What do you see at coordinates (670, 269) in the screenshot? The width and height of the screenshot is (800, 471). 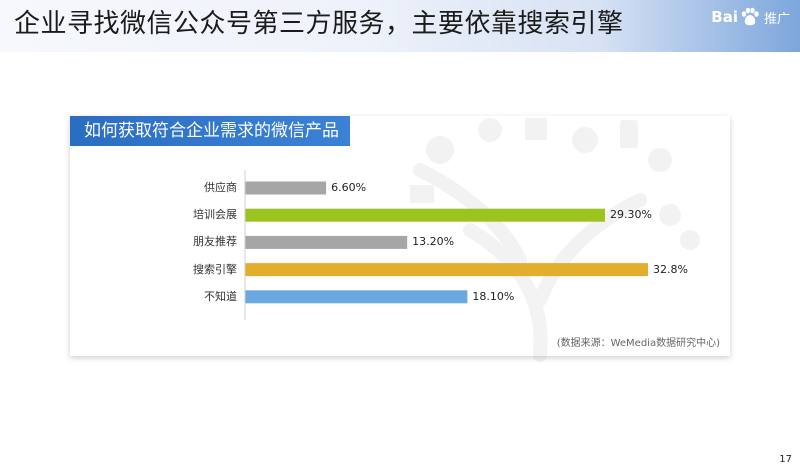 I see `value-label: 32.8%` at bounding box center [670, 269].